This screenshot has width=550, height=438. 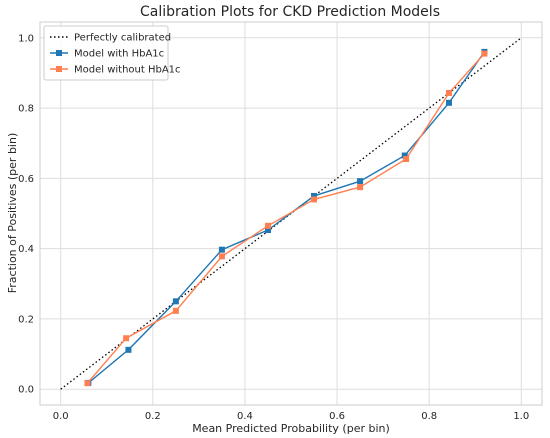 I want to click on y-tick-label: 0.8, so click(x=26, y=109).